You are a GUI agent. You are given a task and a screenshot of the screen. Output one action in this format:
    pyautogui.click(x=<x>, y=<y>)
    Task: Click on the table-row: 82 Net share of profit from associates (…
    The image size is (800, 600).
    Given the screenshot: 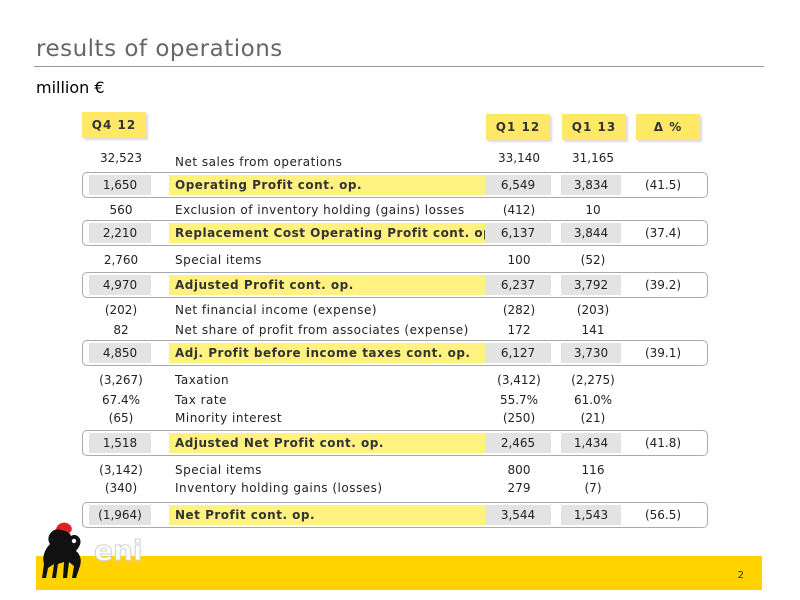 What is the action you would take?
    pyautogui.click(x=400, y=330)
    